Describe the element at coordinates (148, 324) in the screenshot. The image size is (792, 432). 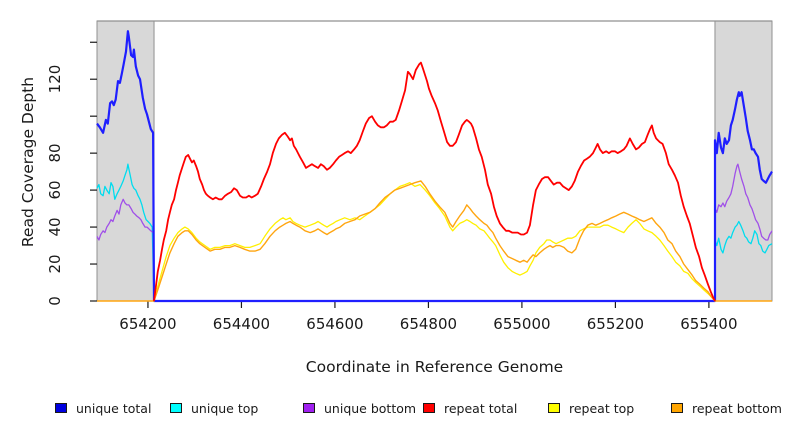
I see `x-tick-label: 654200` at that location.